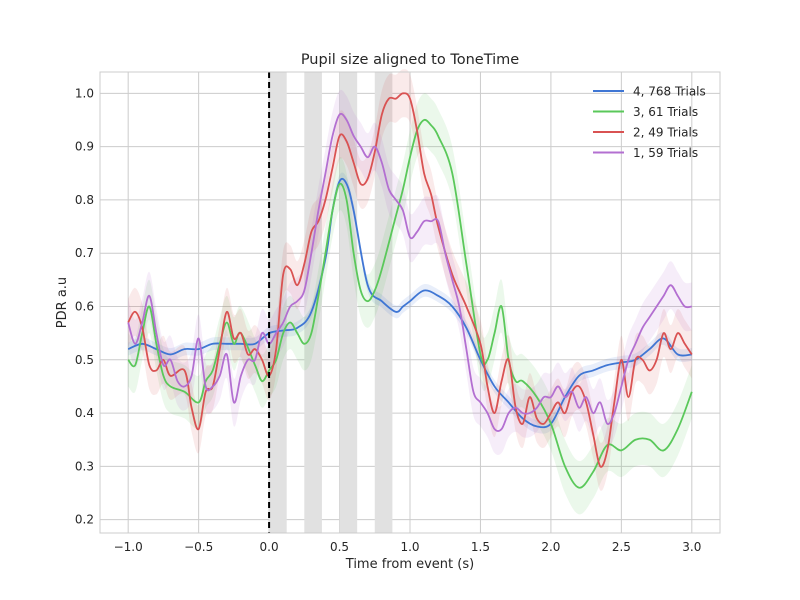 The height and width of the screenshot is (600, 800). Describe the element at coordinates (84, 147) in the screenshot. I see `y-tick-label: 0.9` at that location.